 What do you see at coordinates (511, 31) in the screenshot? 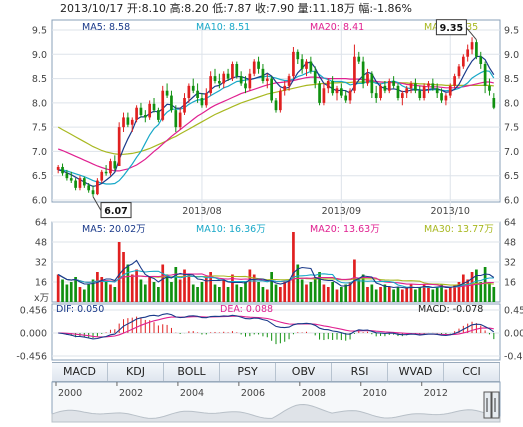
I see `price-tick-right: 9.5` at bounding box center [511, 31].